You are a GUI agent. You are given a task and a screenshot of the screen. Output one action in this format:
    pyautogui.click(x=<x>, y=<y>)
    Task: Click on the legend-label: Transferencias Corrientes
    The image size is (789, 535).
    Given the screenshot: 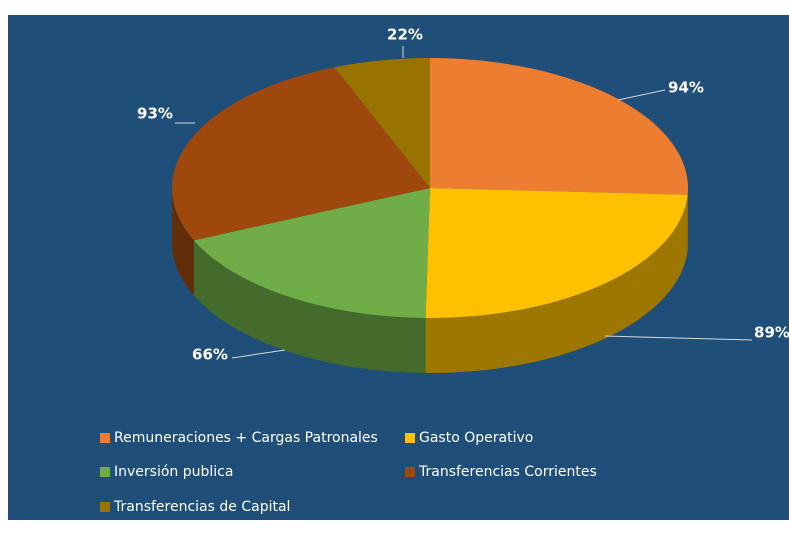 What is the action you would take?
    pyautogui.click(x=507, y=472)
    